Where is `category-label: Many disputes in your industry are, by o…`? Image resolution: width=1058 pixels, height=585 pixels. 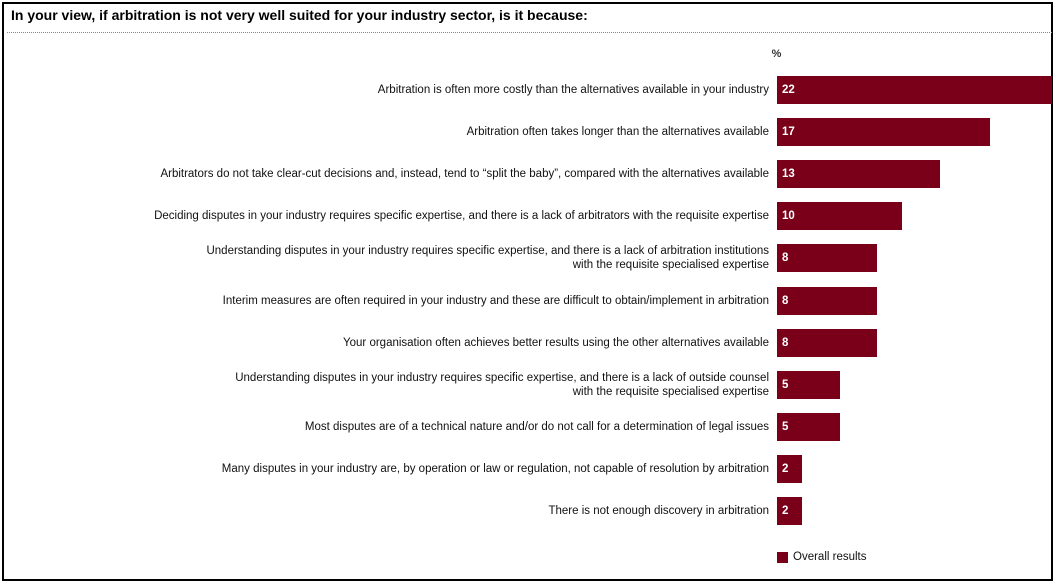
category-label: Many disputes in your industry are, by o… is located at coordinates (399, 469).